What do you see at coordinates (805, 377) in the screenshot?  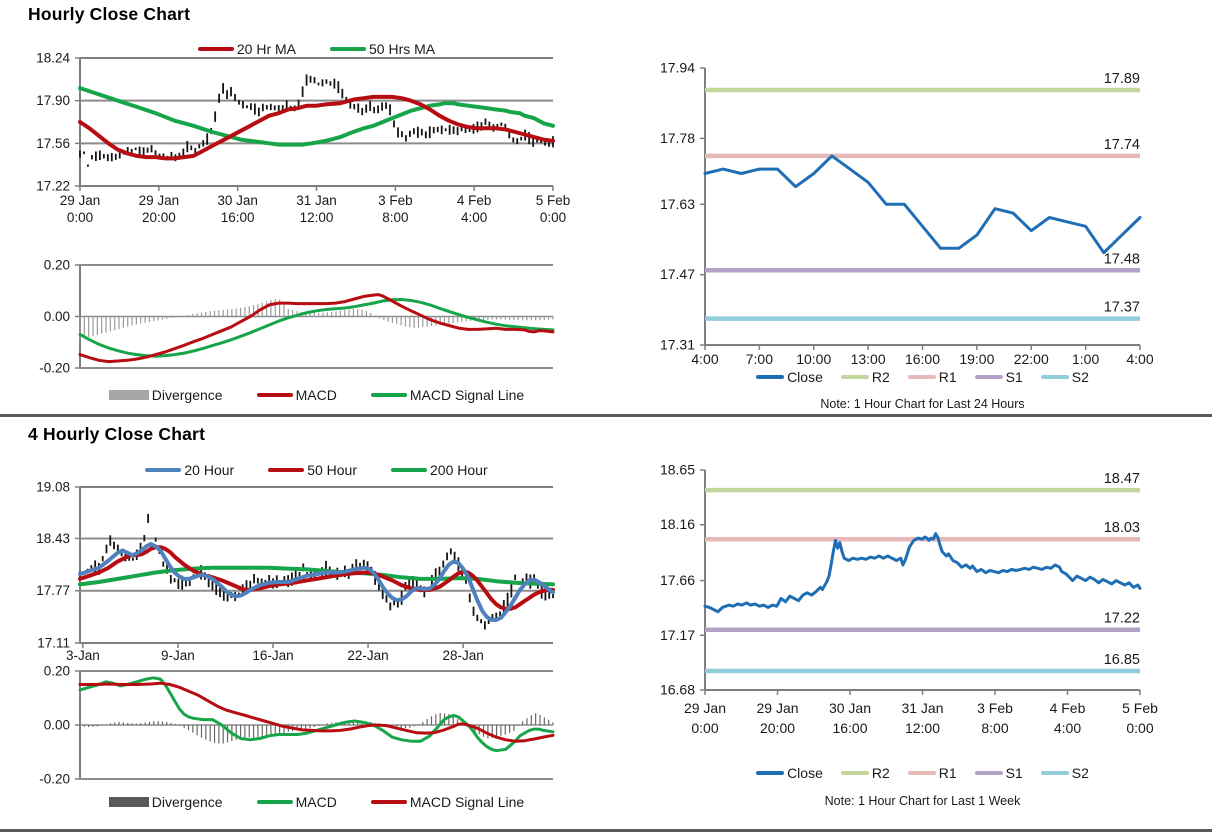 I see `legend-label: Close` at bounding box center [805, 377].